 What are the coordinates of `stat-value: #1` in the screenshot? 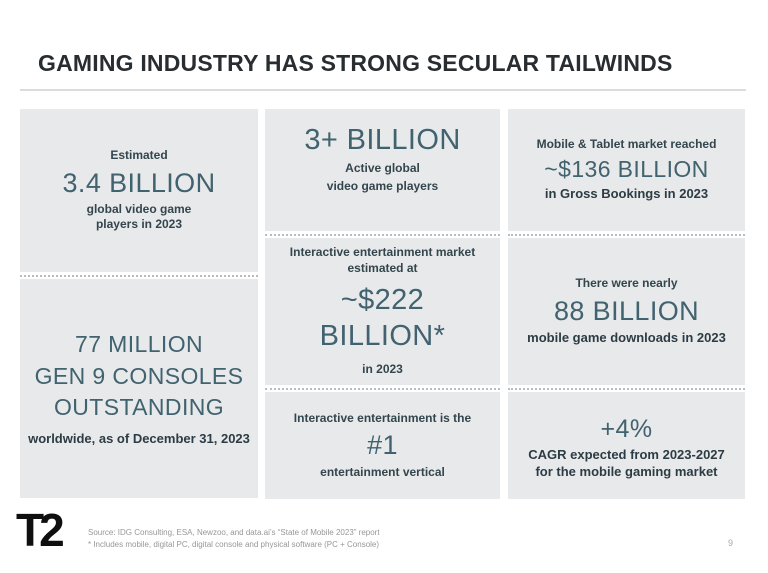 It's located at (382, 445).